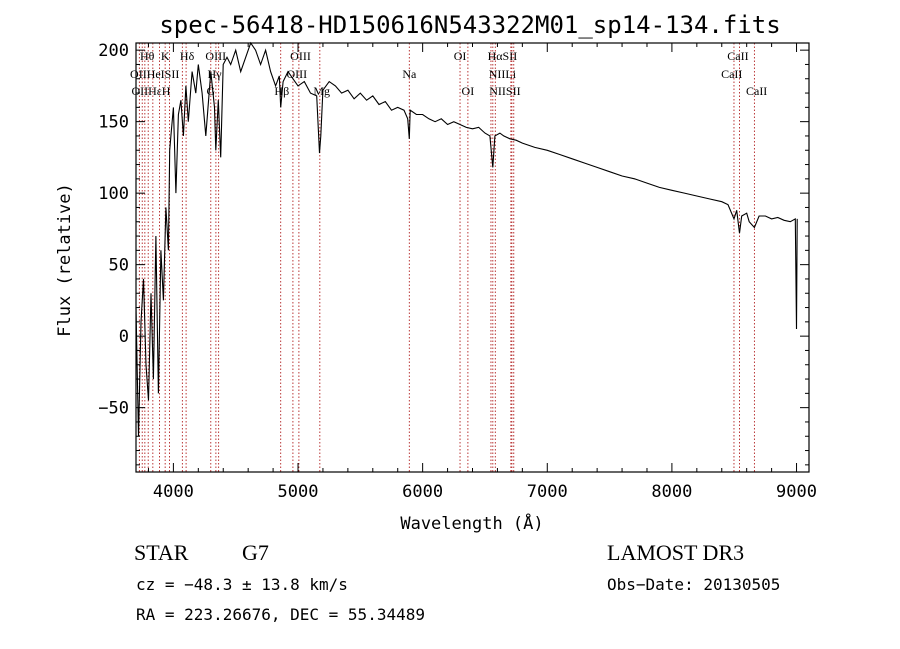 The image size is (900, 649). Describe the element at coordinates (65, 260) in the screenshot. I see `y-axis-label: Flux (relative)` at that location.